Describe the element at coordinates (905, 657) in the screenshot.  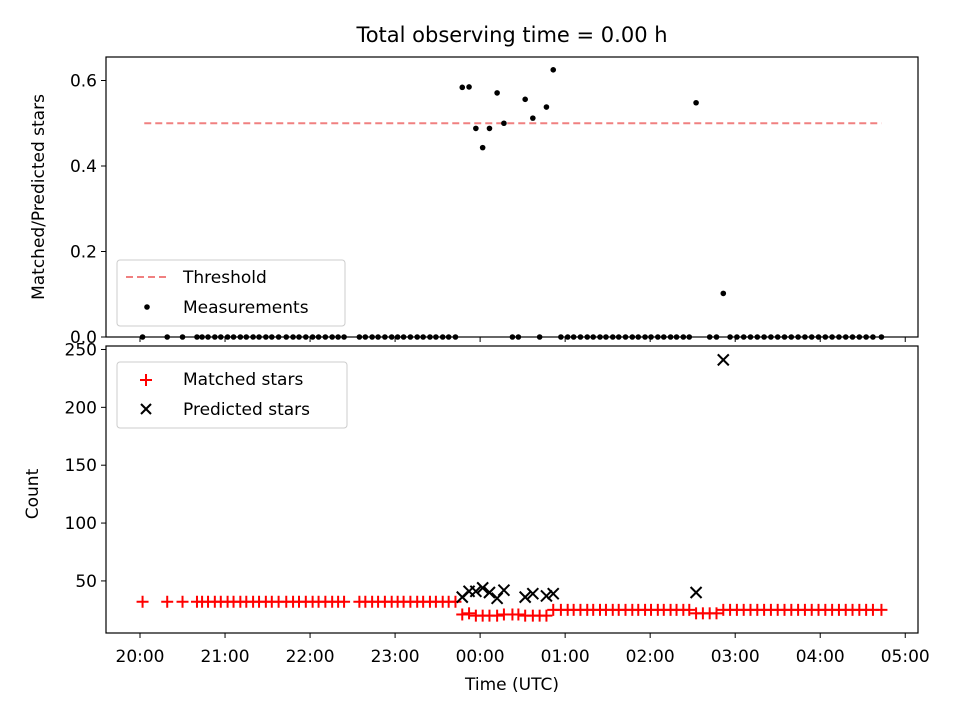
I see `bottom-xtick-label: 05:00` at that location.